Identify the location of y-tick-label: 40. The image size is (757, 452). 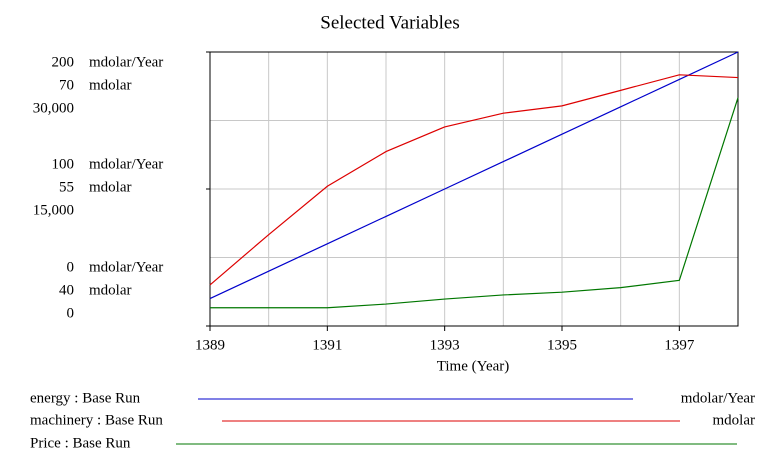
(66, 290).